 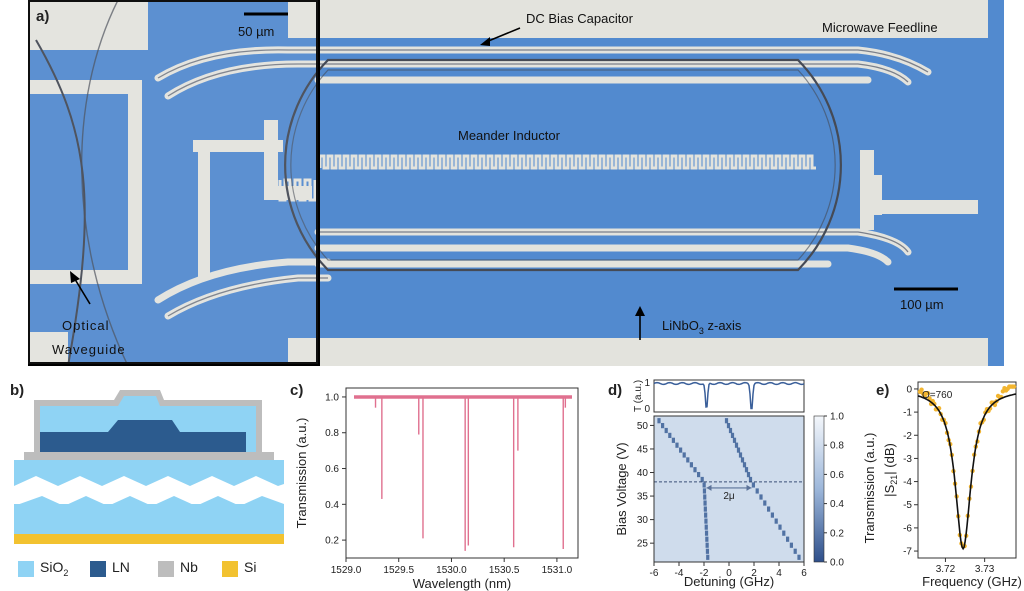 What do you see at coordinates (152, 568) in the screenshot?
I see `material-legend: SiO2 LN Nb Si` at bounding box center [152, 568].